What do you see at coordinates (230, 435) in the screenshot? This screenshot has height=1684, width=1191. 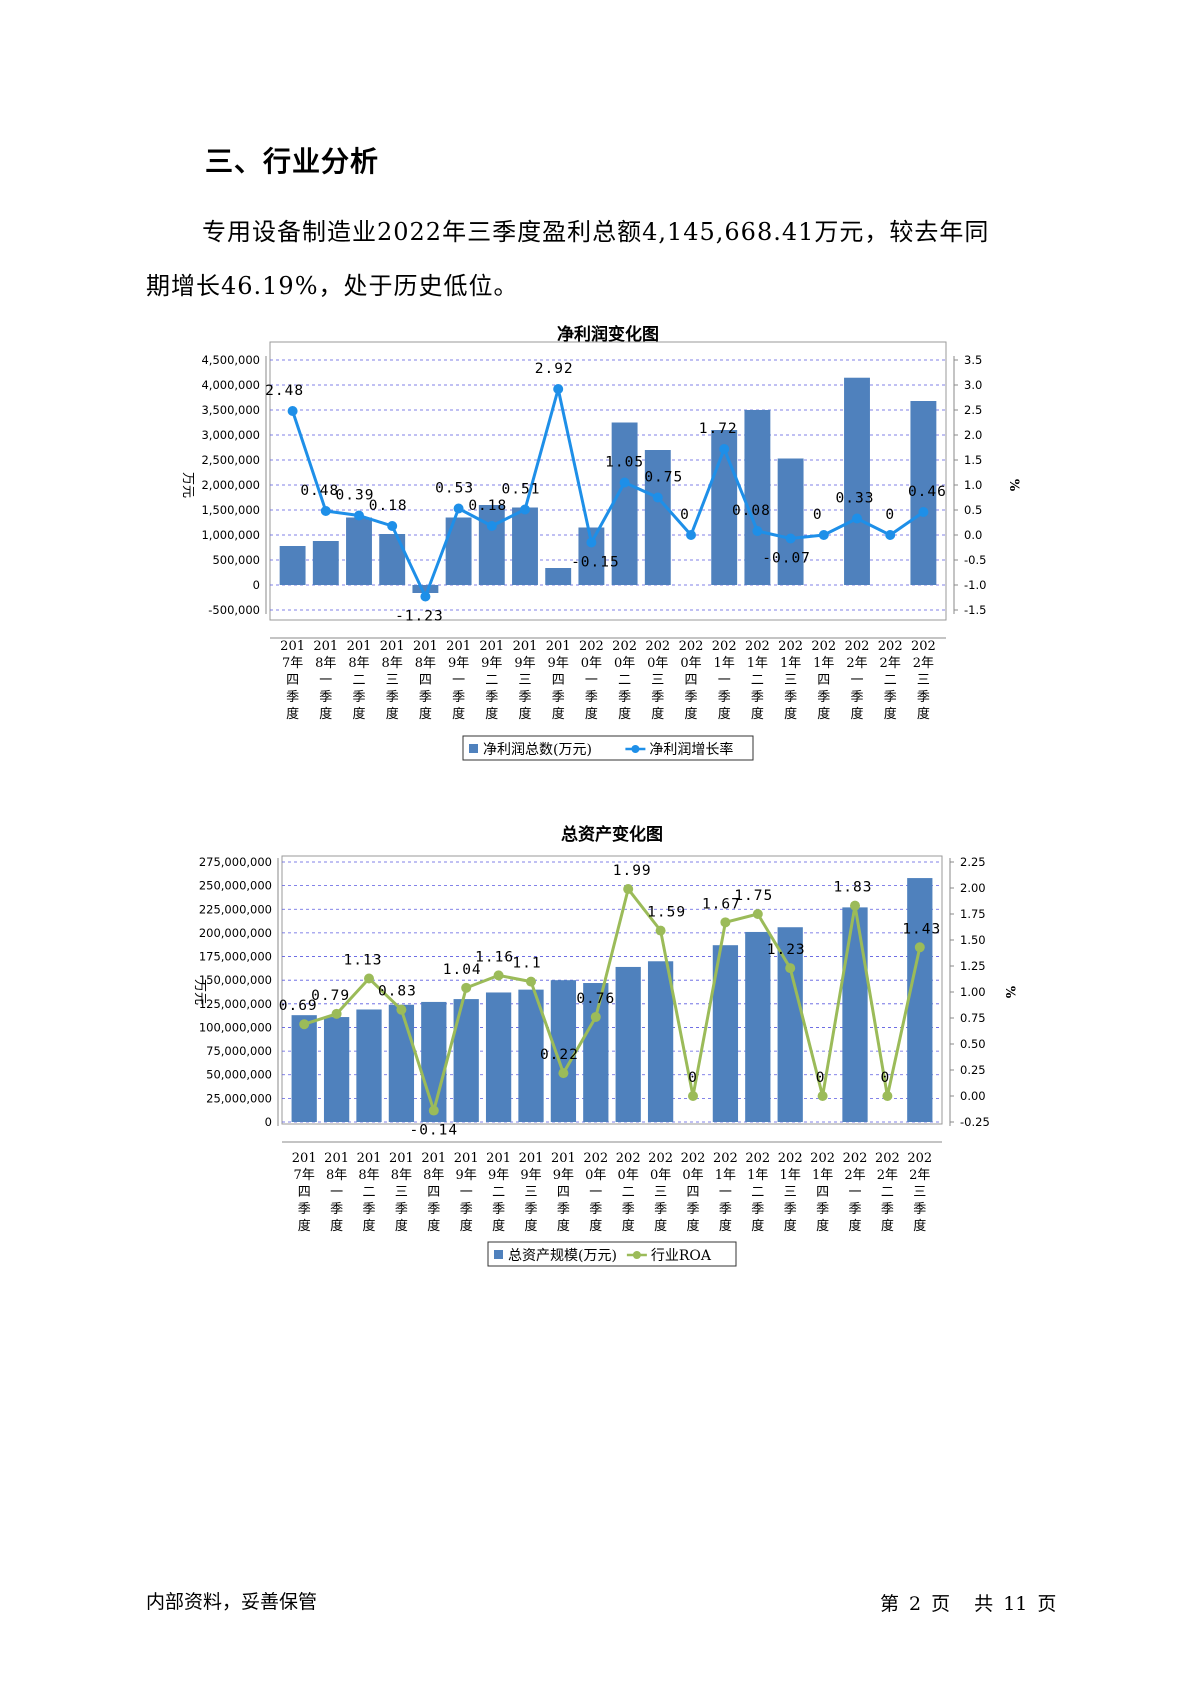 I see `y-left-tick-label: 3,000,000` at bounding box center [230, 435].